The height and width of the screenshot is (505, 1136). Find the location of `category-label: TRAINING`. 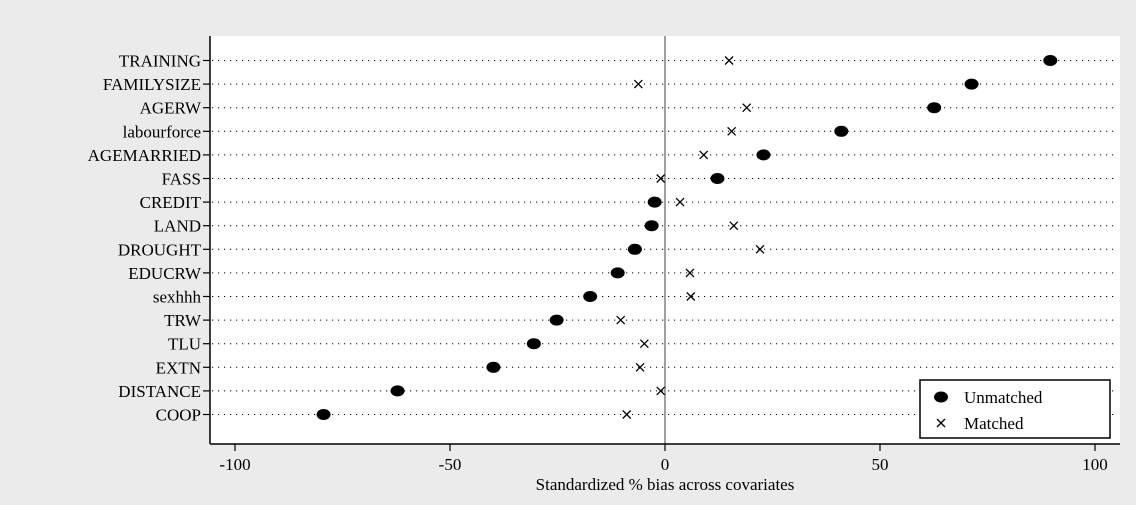

category-label: TRAINING is located at coordinates (160, 61).